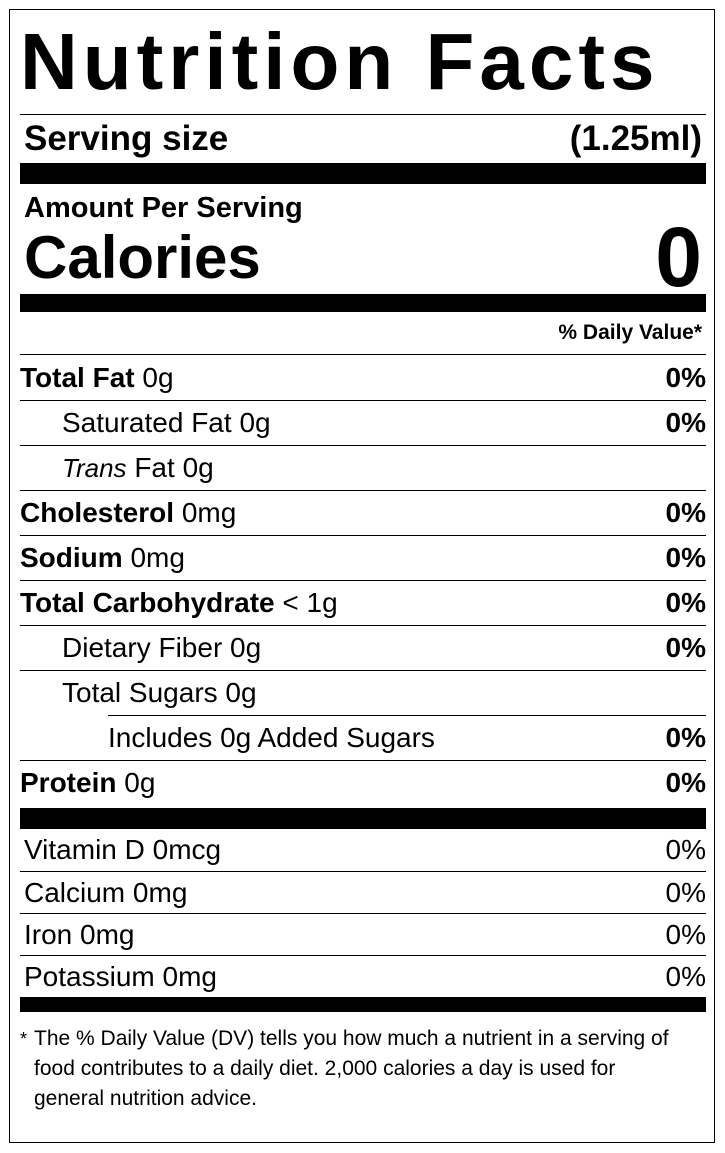 The image size is (725, 1153). I want to click on nutrient-label: Total Carbohydrate < 1g, so click(179, 603).